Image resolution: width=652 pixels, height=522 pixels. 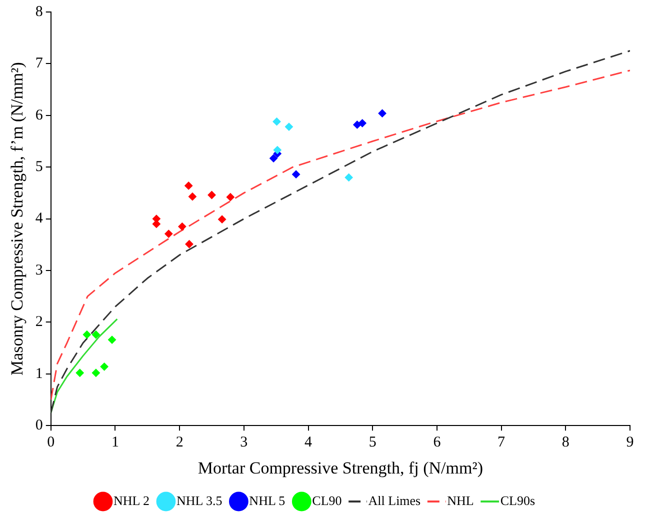 What do you see at coordinates (39, 12) in the screenshot?
I see `y-tick-label: 8` at bounding box center [39, 12].